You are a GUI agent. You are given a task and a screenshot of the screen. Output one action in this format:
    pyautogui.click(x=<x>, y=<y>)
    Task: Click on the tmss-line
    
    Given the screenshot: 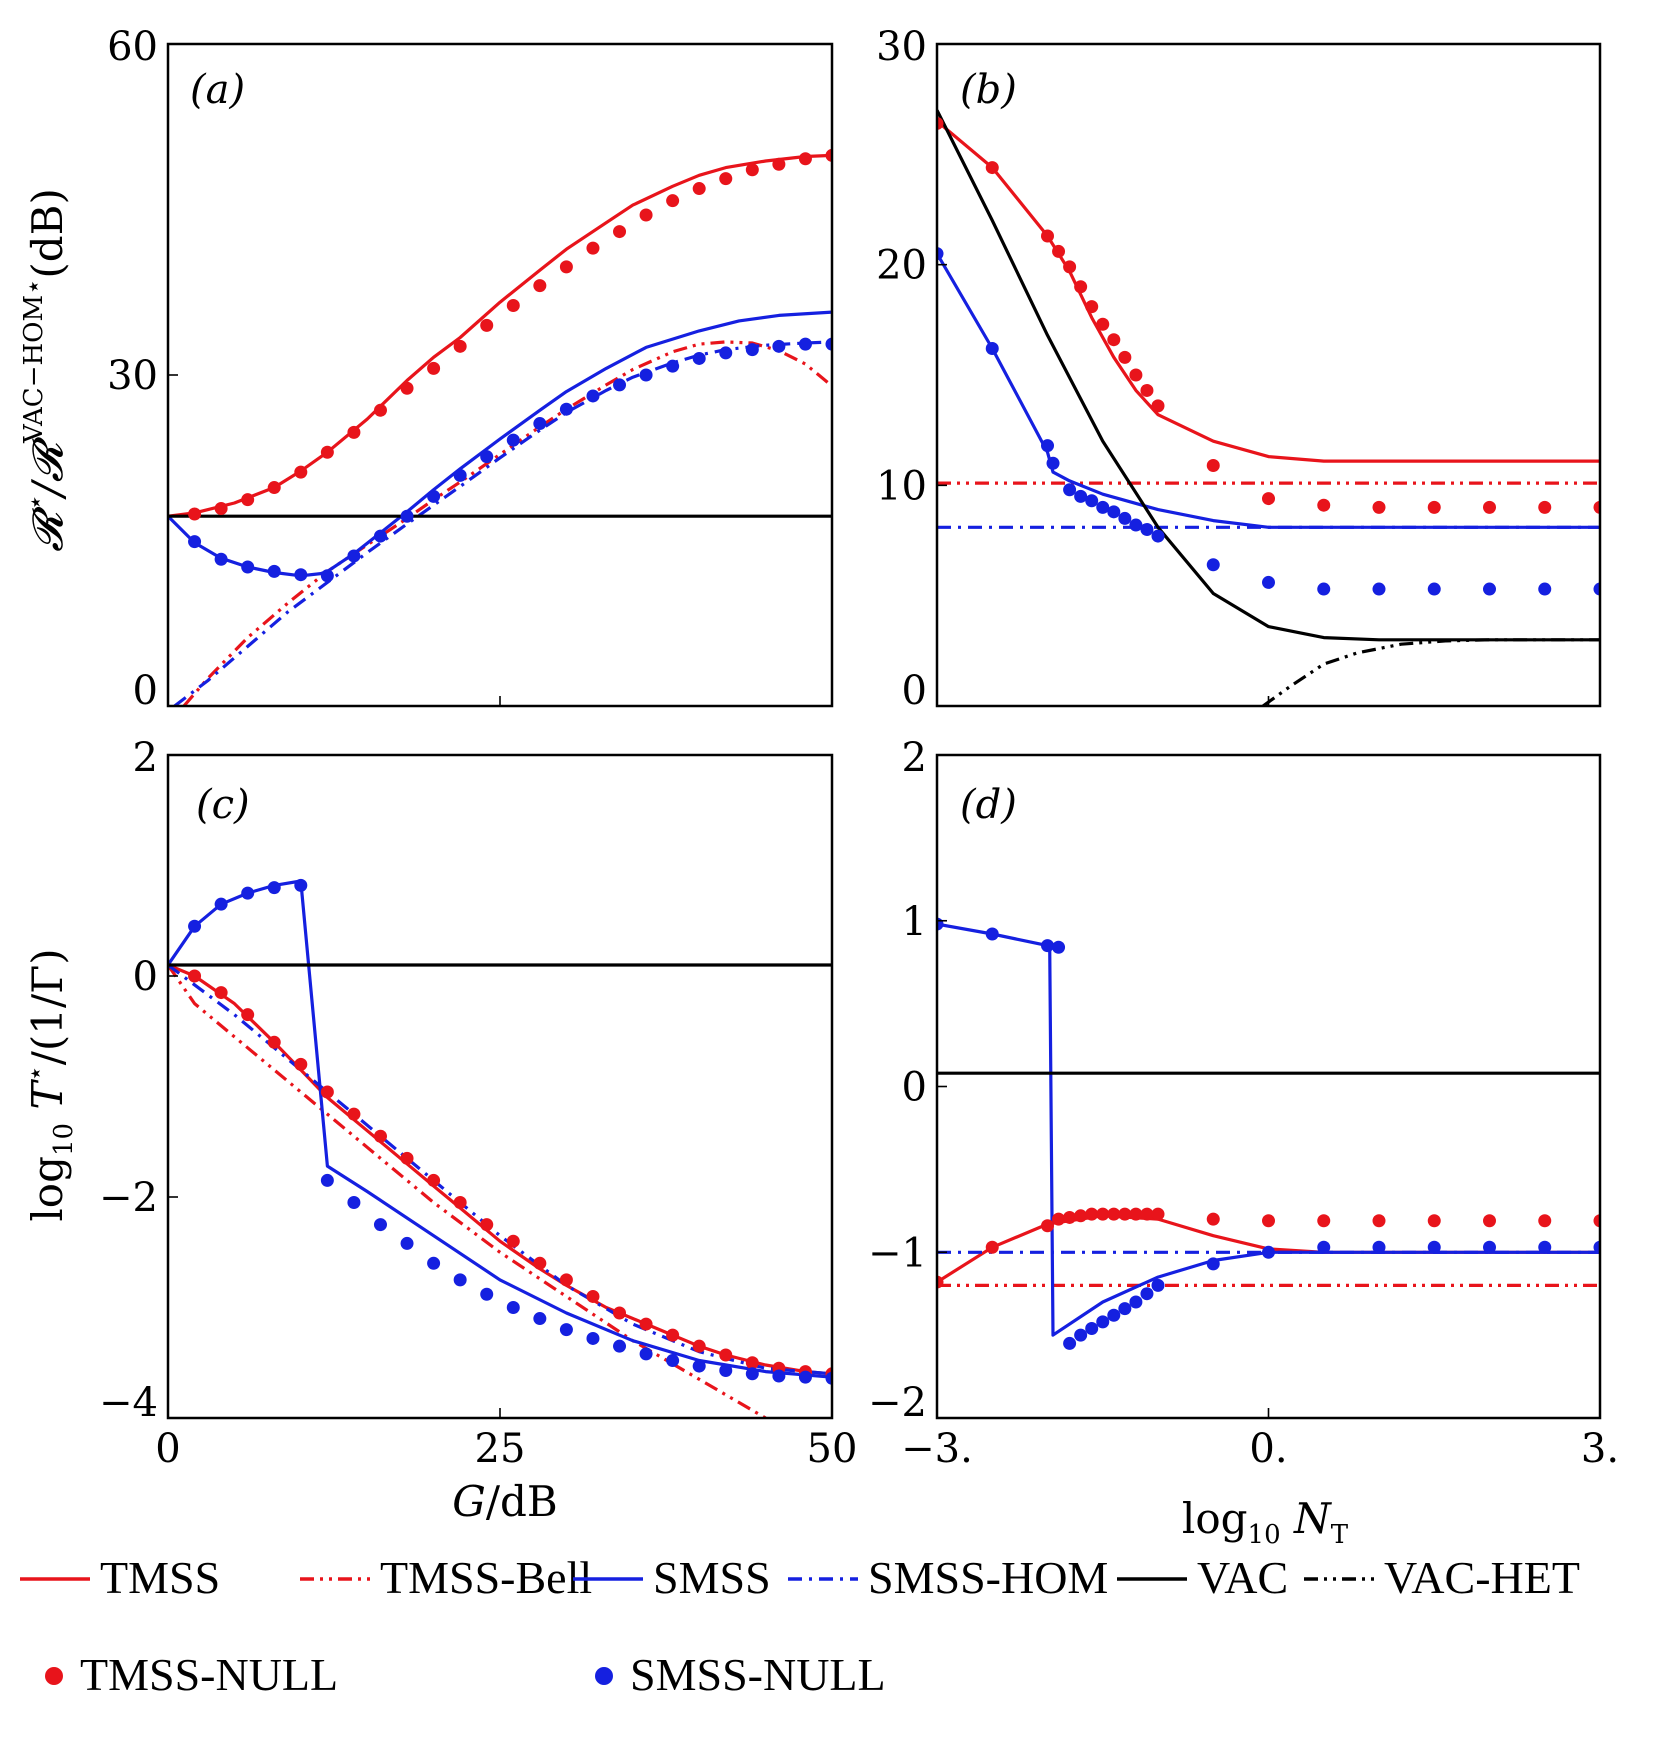 What is the action you would take?
    pyautogui.click(x=500, y=335)
    